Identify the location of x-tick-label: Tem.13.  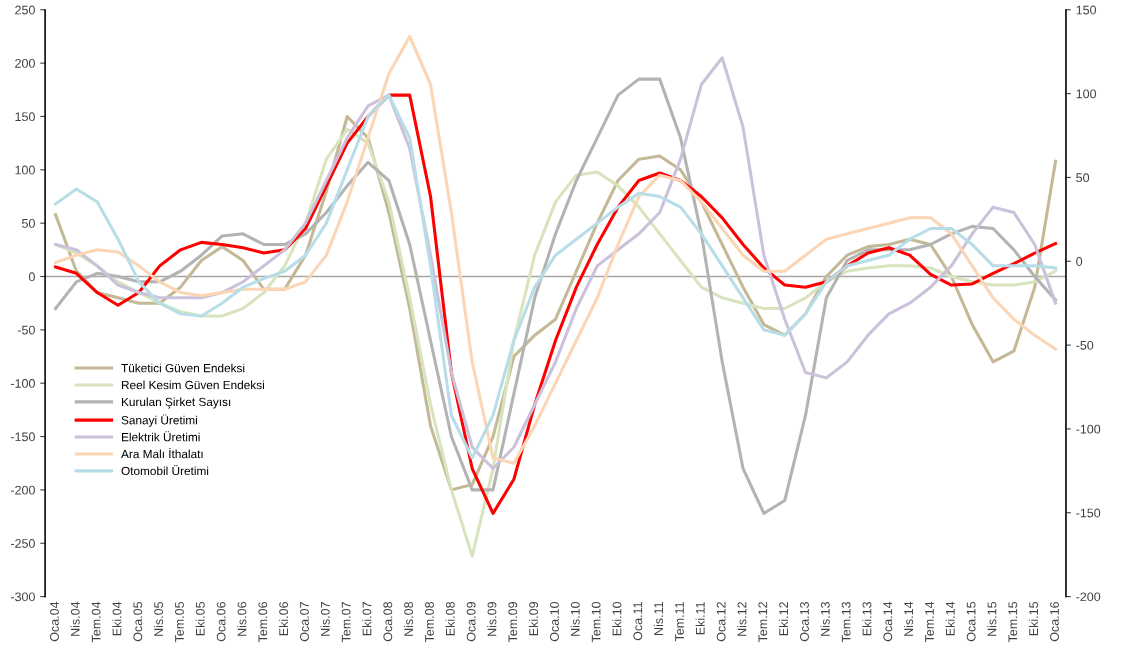
(846, 622).